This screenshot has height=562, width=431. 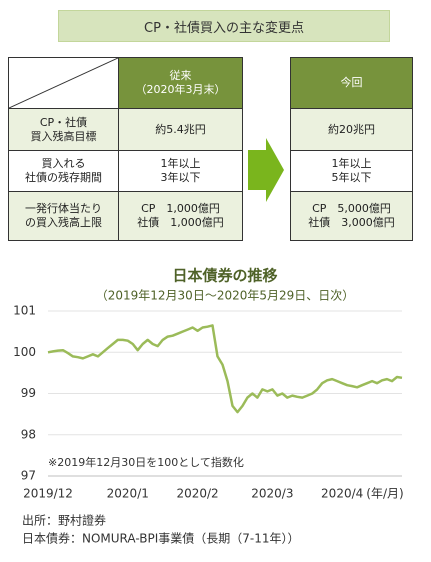 I want to click on row-label: CP・社債 買入残高目標, so click(x=63, y=129).